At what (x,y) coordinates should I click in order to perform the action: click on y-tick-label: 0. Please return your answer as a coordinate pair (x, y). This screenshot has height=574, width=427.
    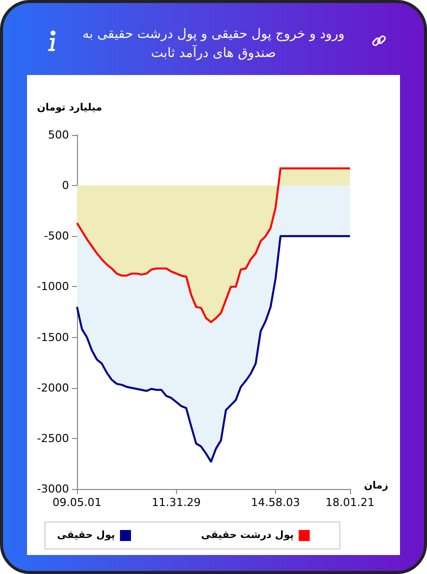
    Looking at the image, I should click on (65, 185).